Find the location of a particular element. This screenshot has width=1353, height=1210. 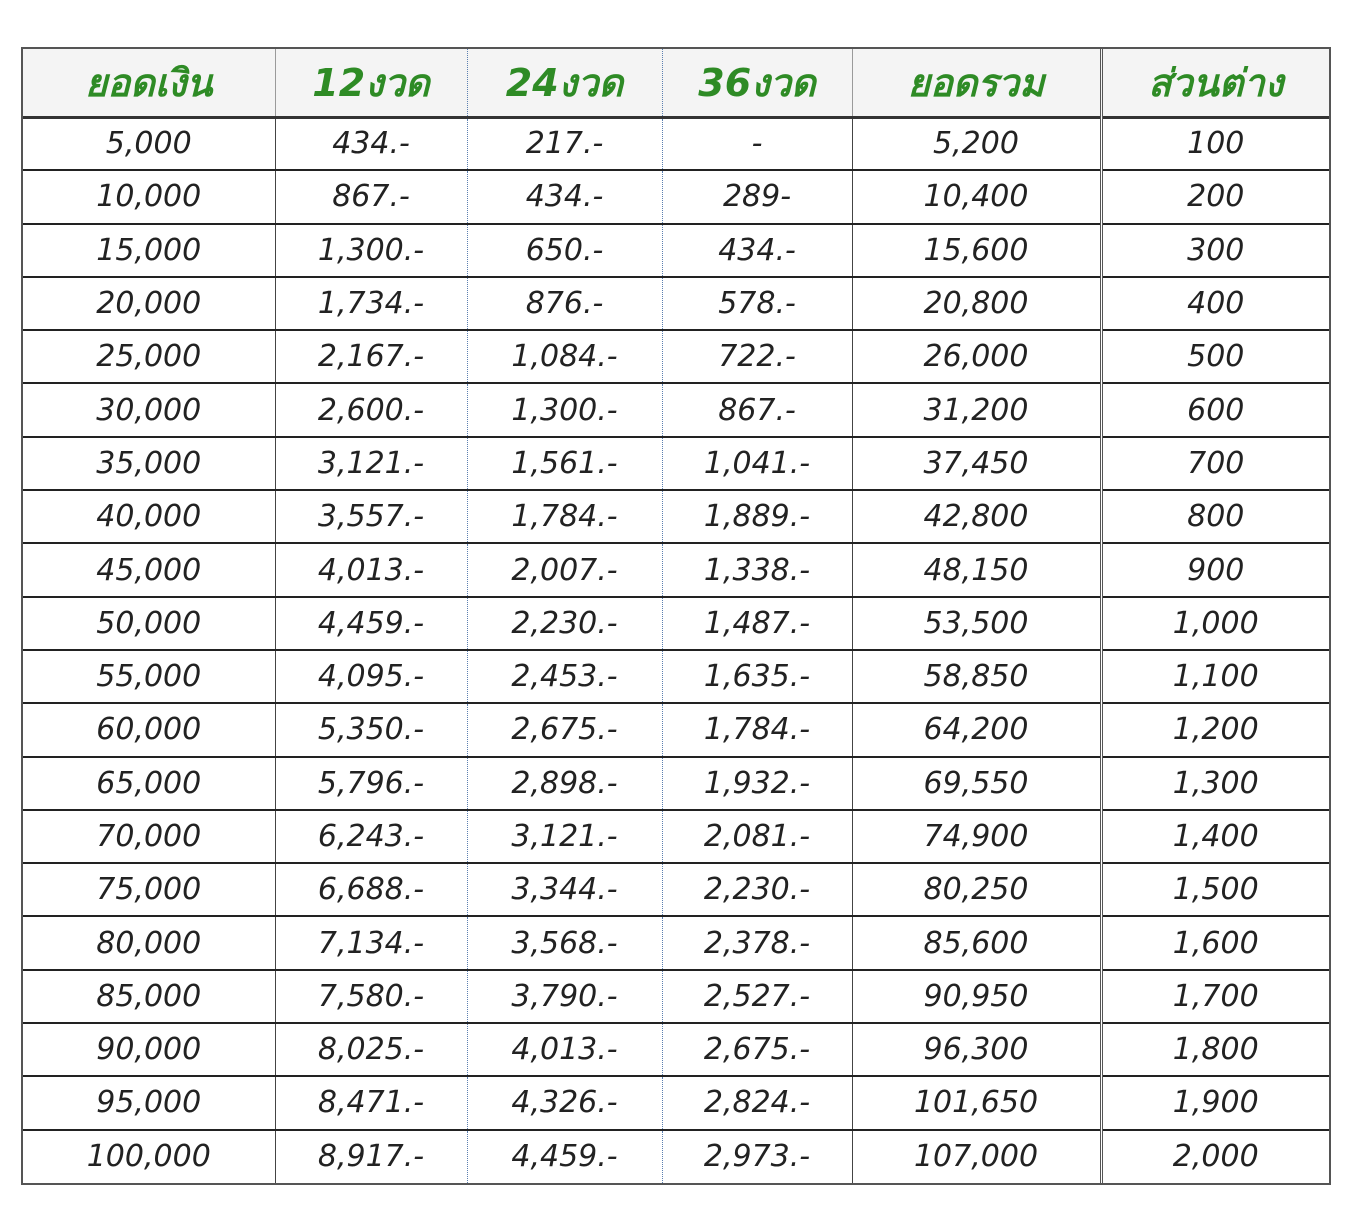

difference-cell: 800 is located at coordinates (1215, 517).